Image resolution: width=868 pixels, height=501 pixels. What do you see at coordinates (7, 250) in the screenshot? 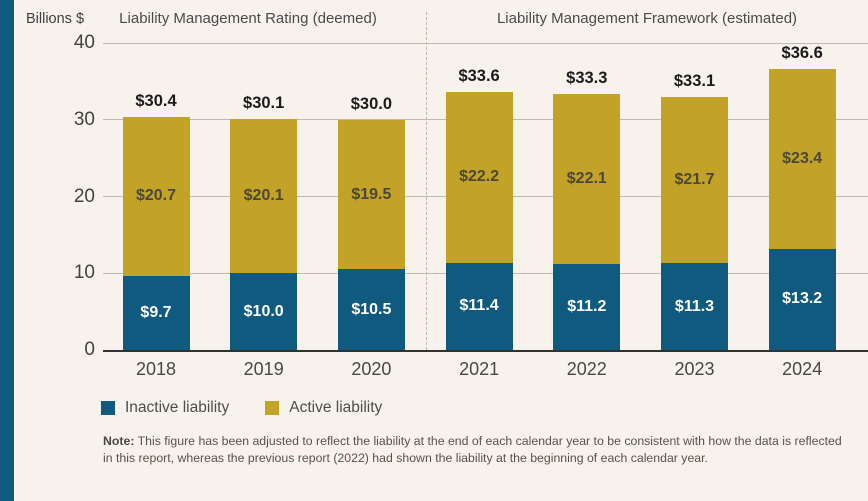
I see `accent-stripe` at bounding box center [7, 250].